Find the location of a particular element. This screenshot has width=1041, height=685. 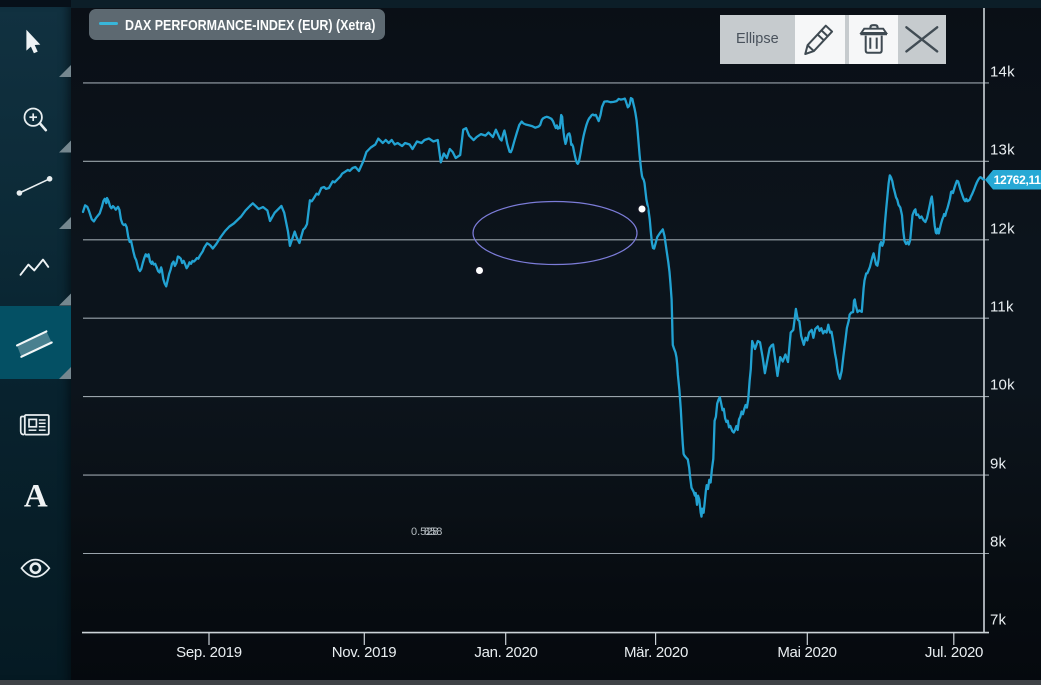

svg-text: A is located at coordinates (36, 496).